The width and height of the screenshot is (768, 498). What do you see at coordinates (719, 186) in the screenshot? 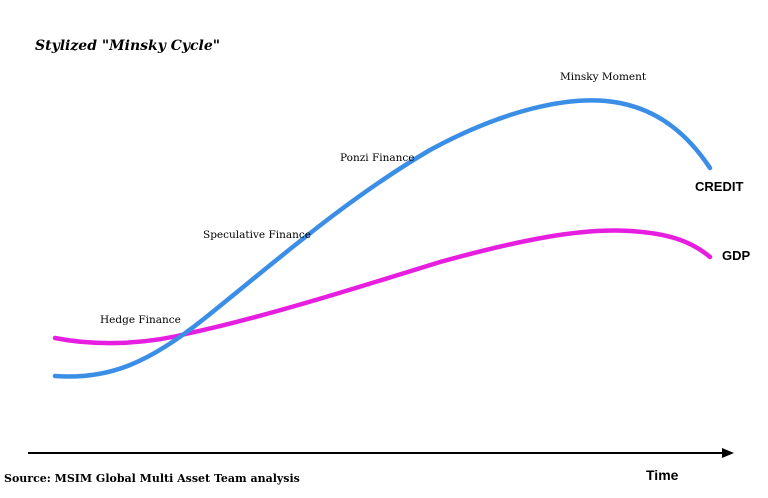
I see `credit-series-label: CREDIT` at bounding box center [719, 186].